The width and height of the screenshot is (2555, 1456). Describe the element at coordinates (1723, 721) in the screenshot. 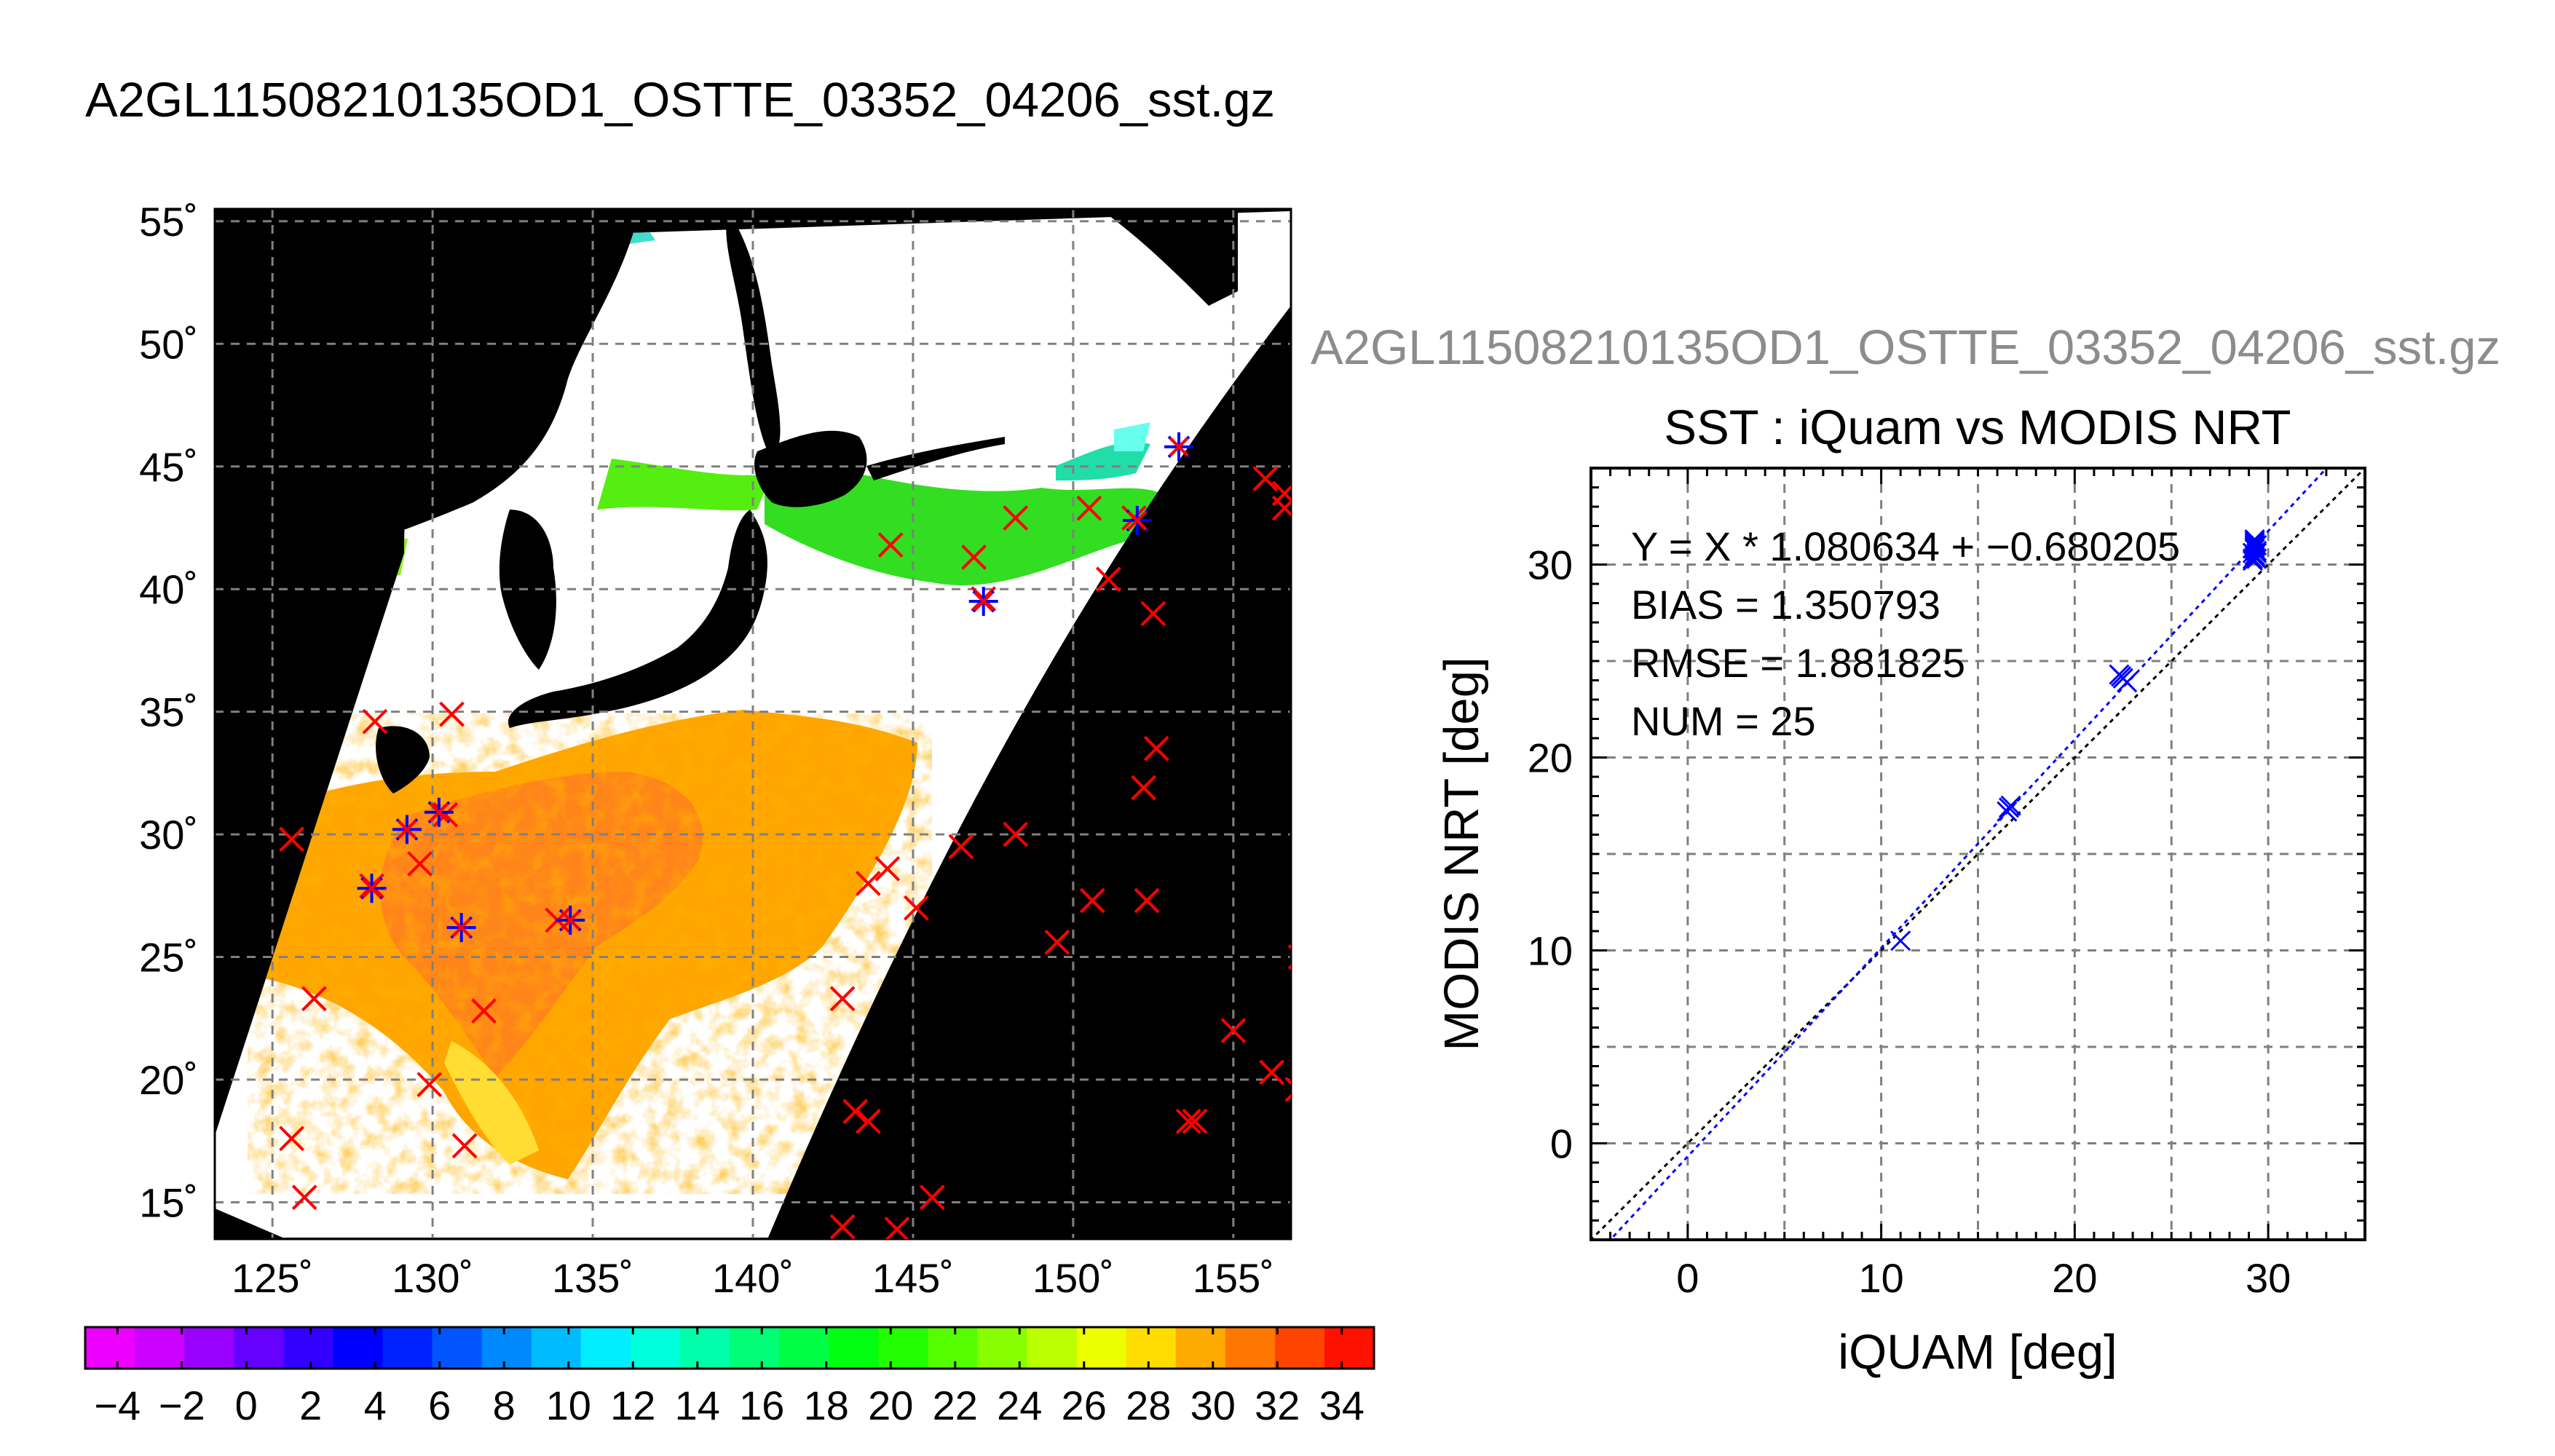

I see `num-label: NUM = 25` at that location.